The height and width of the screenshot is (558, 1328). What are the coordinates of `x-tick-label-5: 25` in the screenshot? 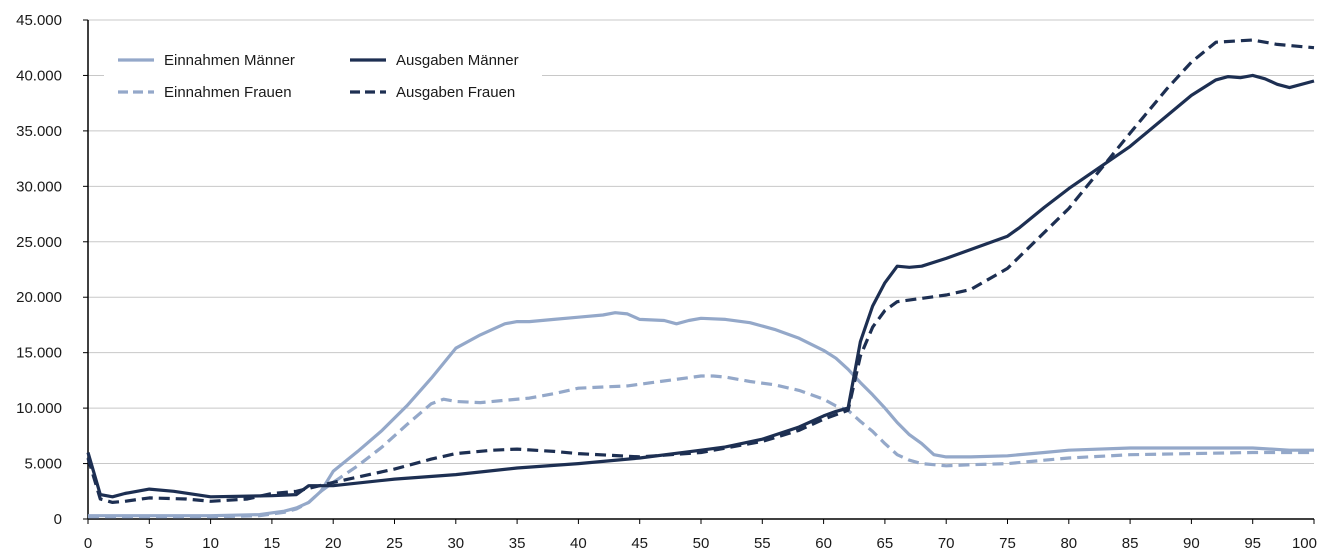 It's located at (394, 543).